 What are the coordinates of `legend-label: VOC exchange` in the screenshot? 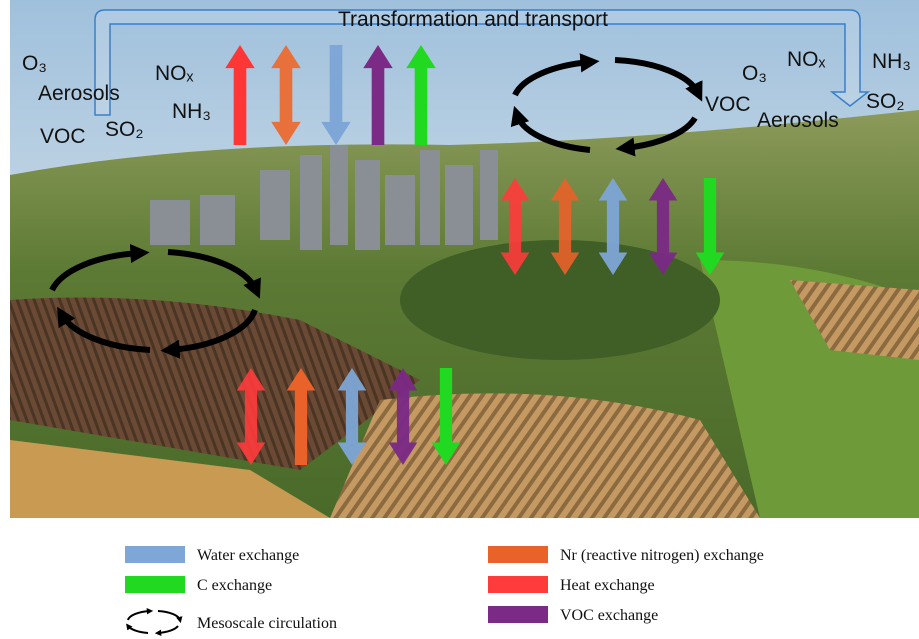 It's located at (609, 615).